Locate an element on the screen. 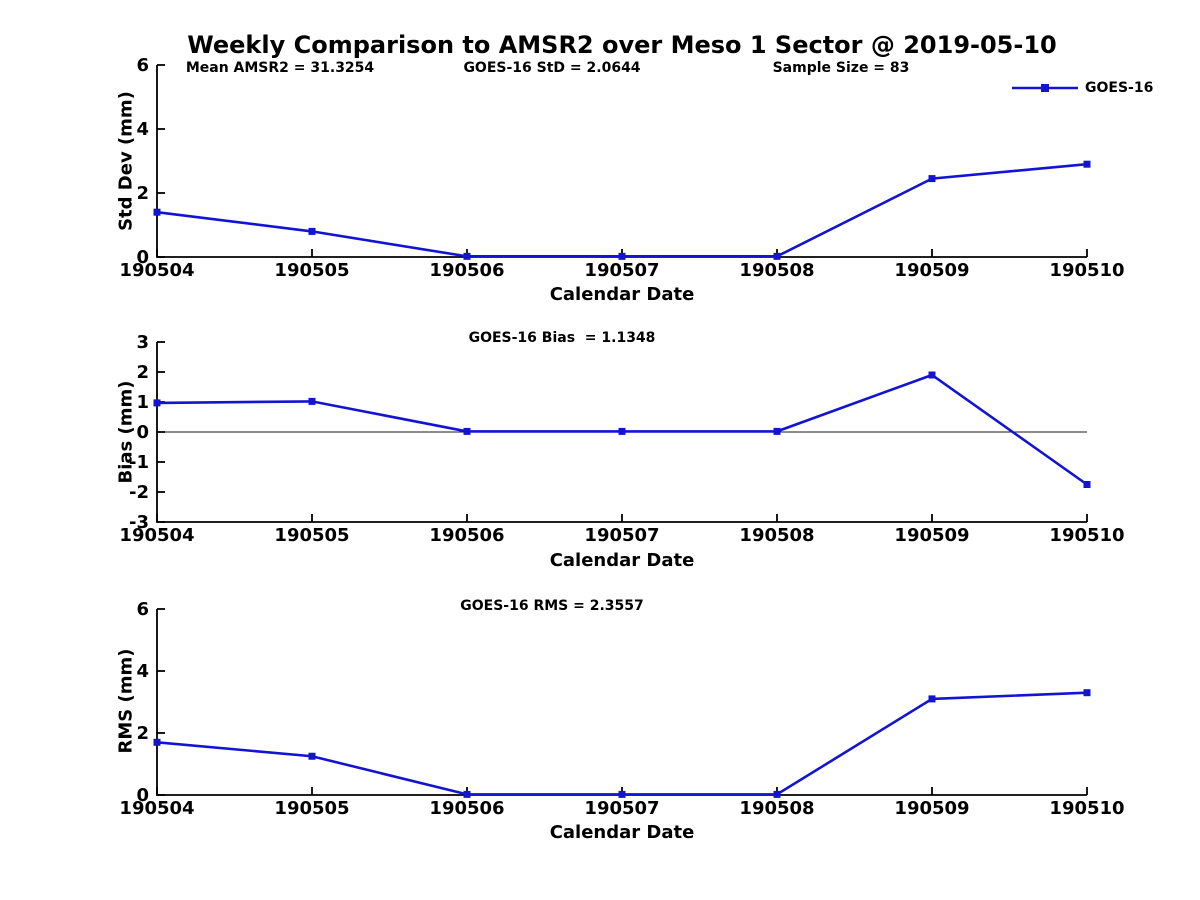 This screenshot has width=1200, height=900. x-axis-label-calendar-date-3: Calendar Date is located at coordinates (622, 832).